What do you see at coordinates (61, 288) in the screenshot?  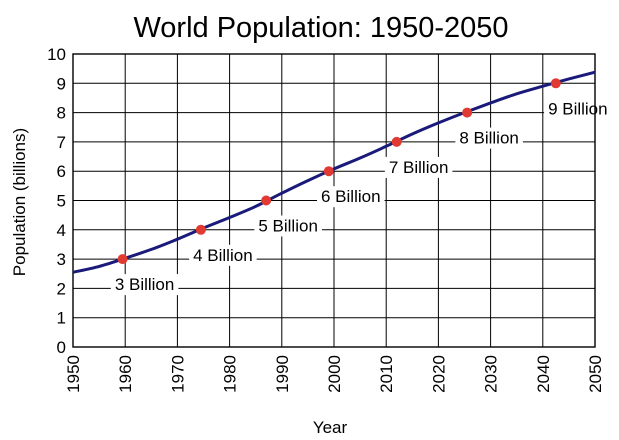 I see `y-tick-label-2: 2` at bounding box center [61, 288].